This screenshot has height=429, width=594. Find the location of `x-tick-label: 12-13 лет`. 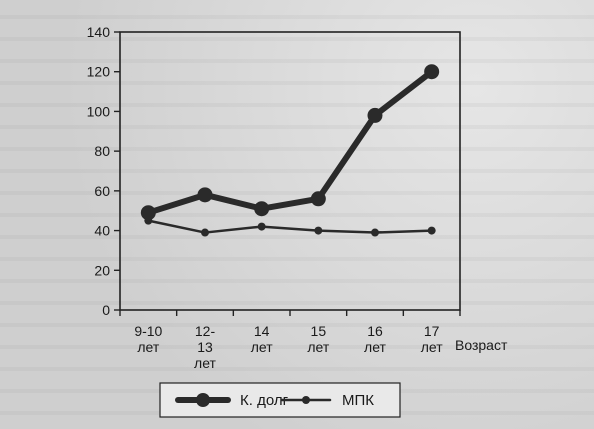

x-tick-label: 12-13 лет is located at coordinates (205, 347).